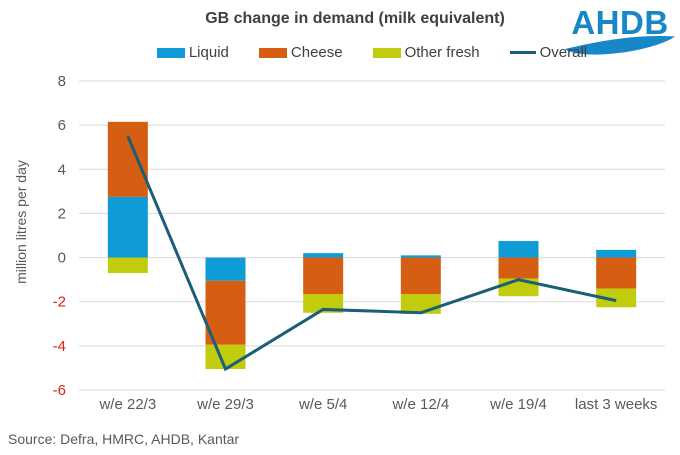 This screenshot has height=455, width=680. What do you see at coordinates (355, 18) in the screenshot?
I see `chart-title: GB change in demand (milk equivalent)` at bounding box center [355, 18].